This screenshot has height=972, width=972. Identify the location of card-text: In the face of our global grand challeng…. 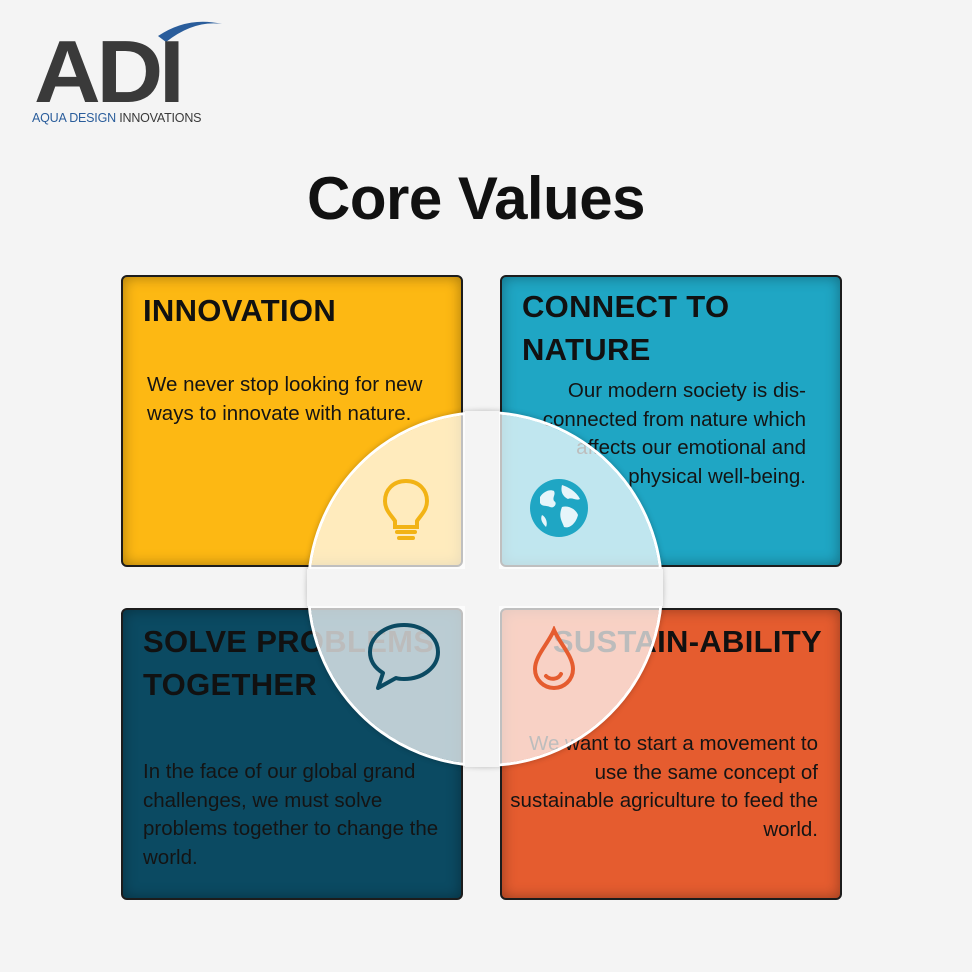
(291, 814).